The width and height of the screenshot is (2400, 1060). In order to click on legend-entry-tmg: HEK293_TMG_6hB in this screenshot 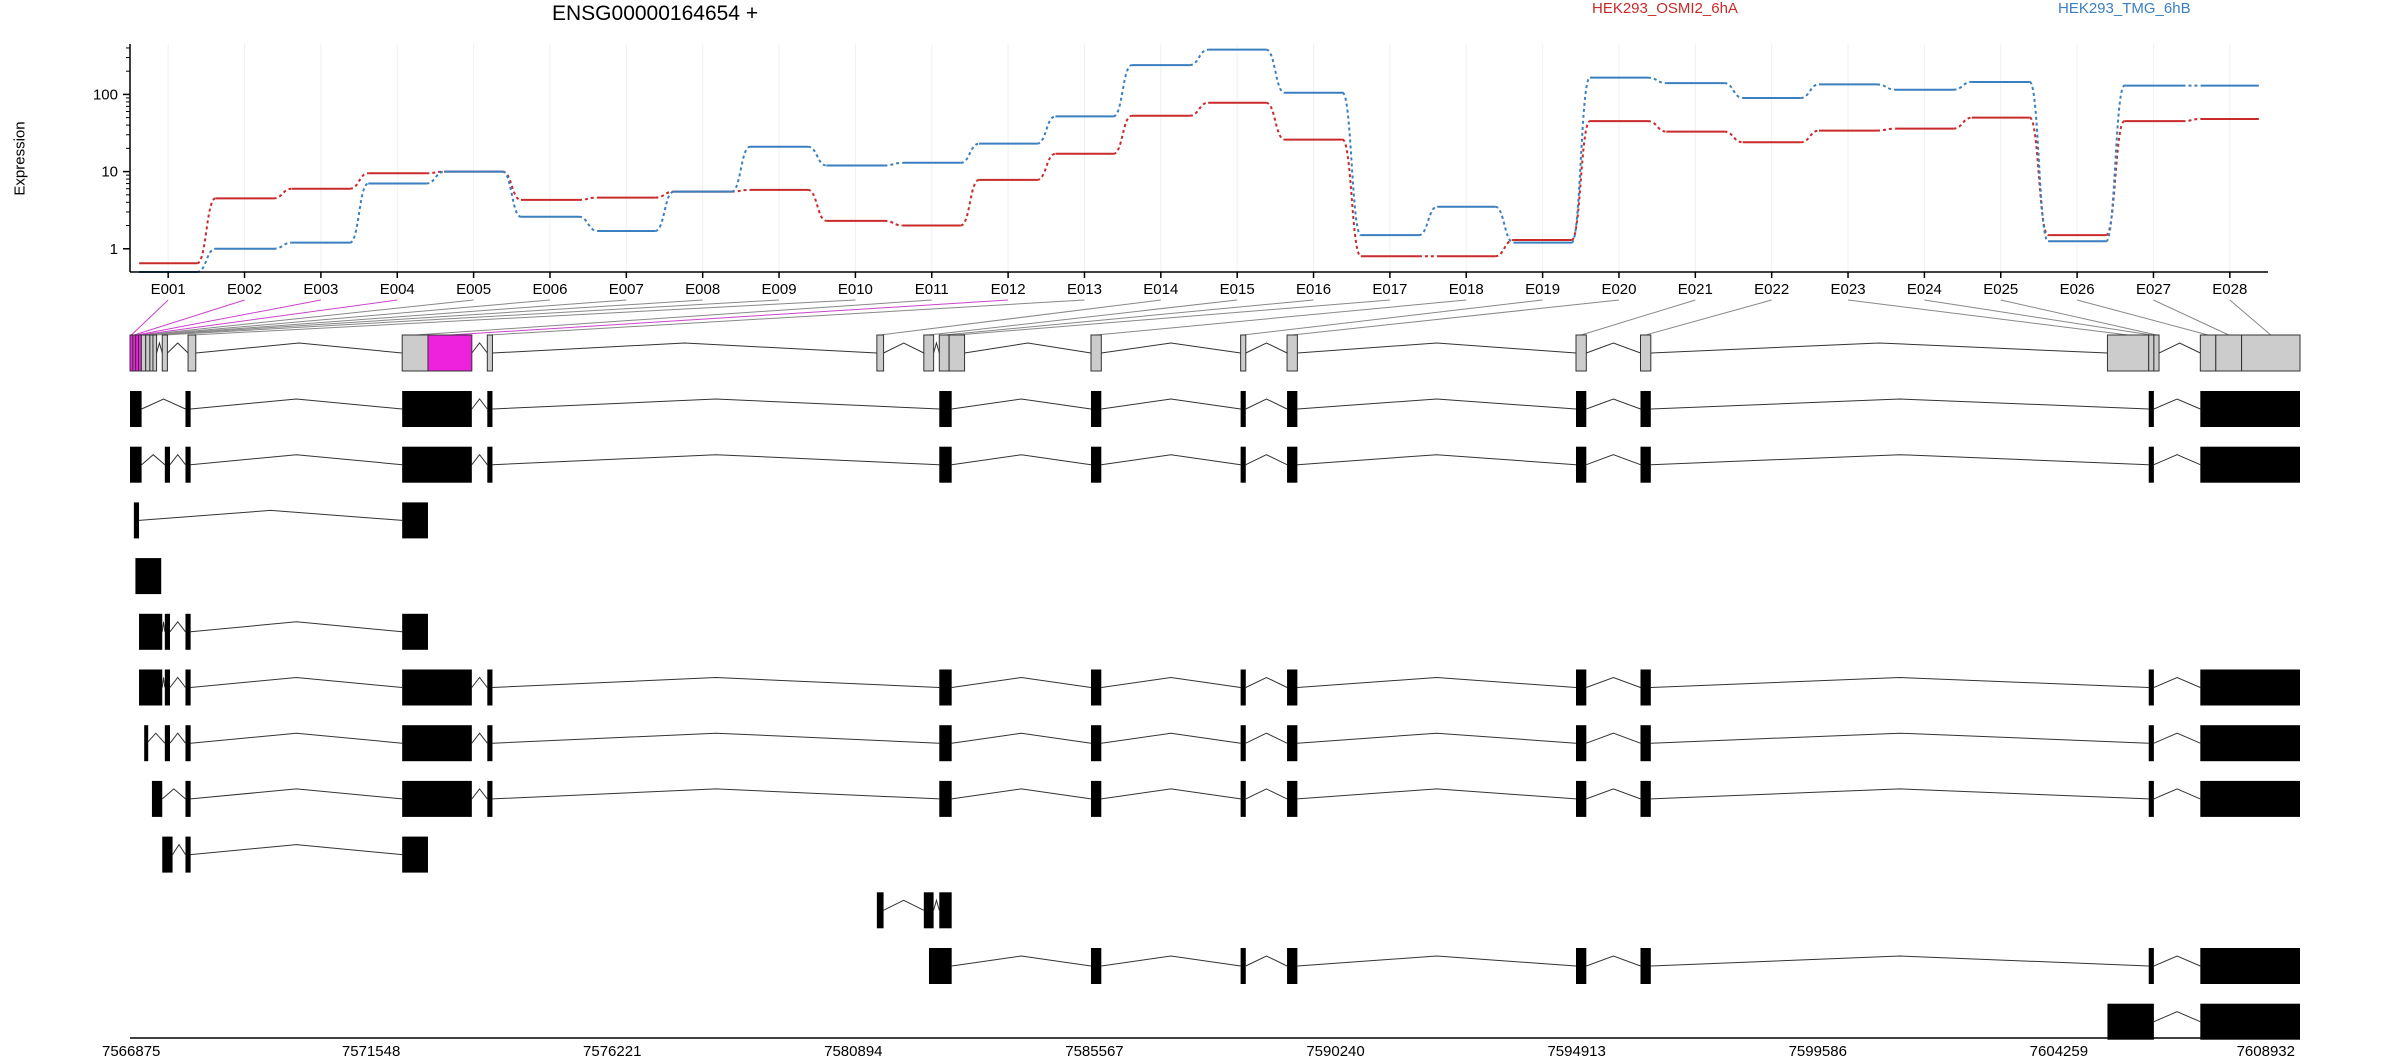, I will do `click(2124, 8)`.